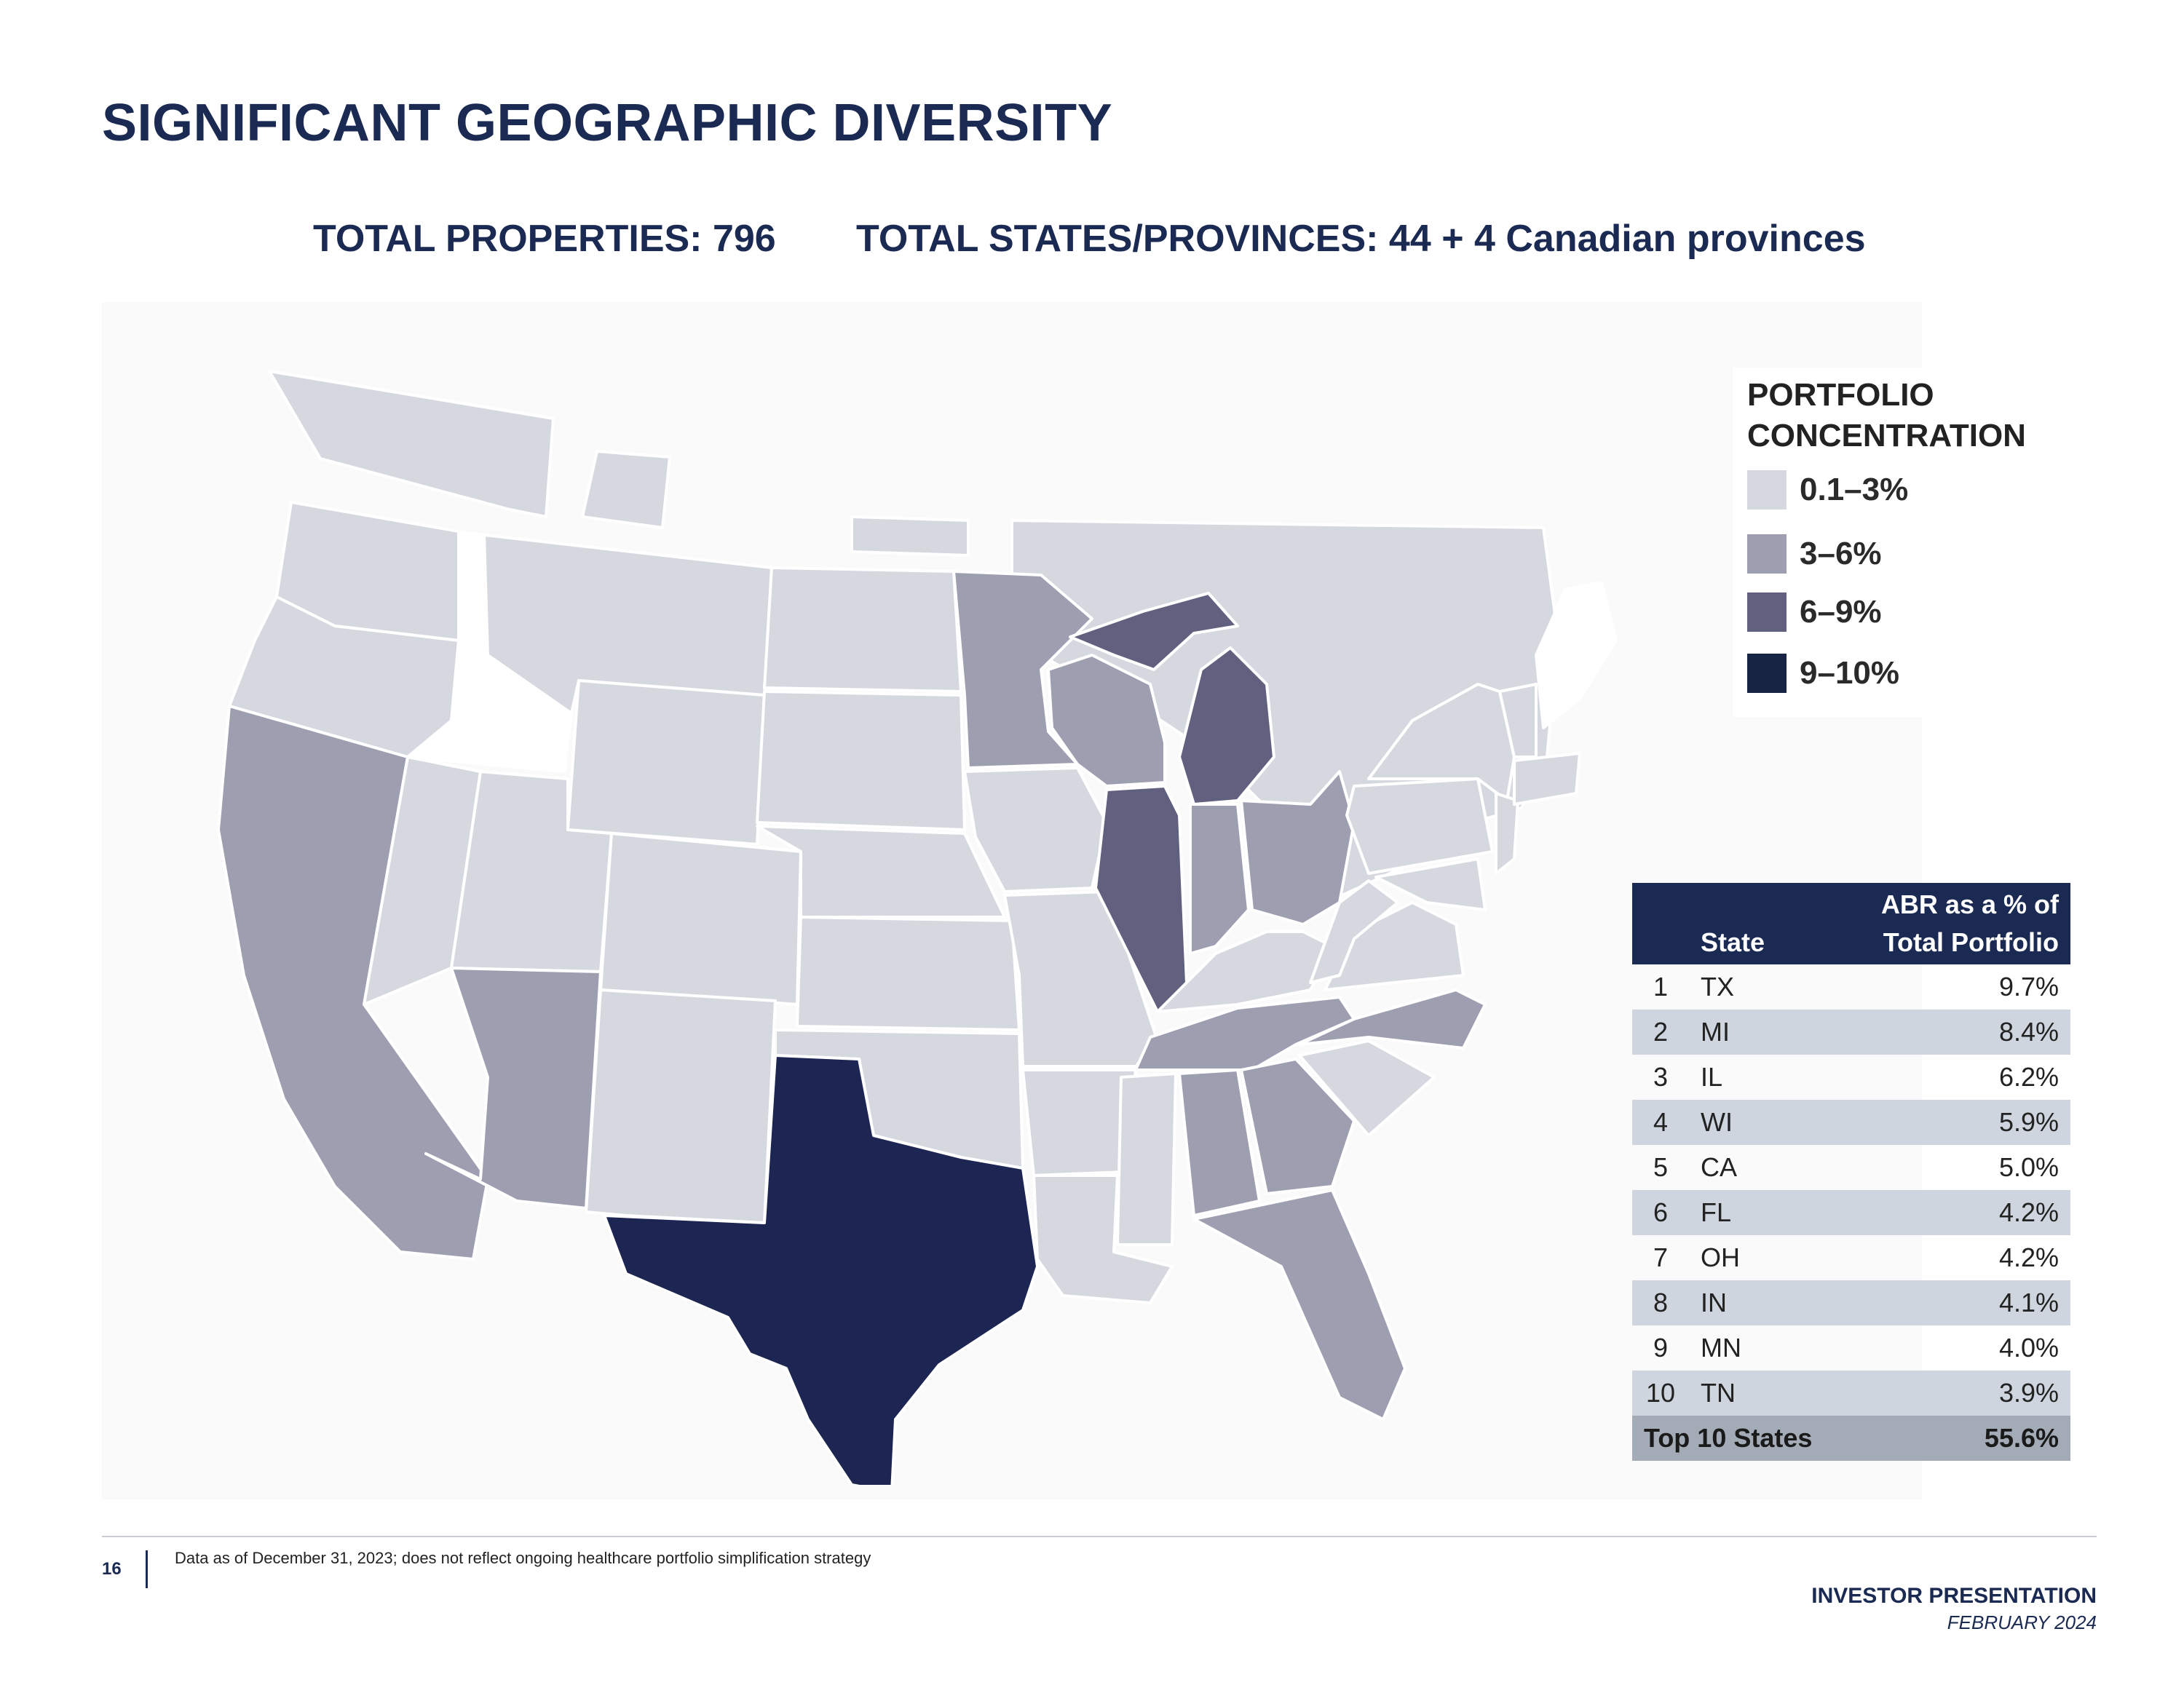 The height and width of the screenshot is (1685, 2184). What do you see at coordinates (700, 919) in the screenshot?
I see `state-CO` at bounding box center [700, 919].